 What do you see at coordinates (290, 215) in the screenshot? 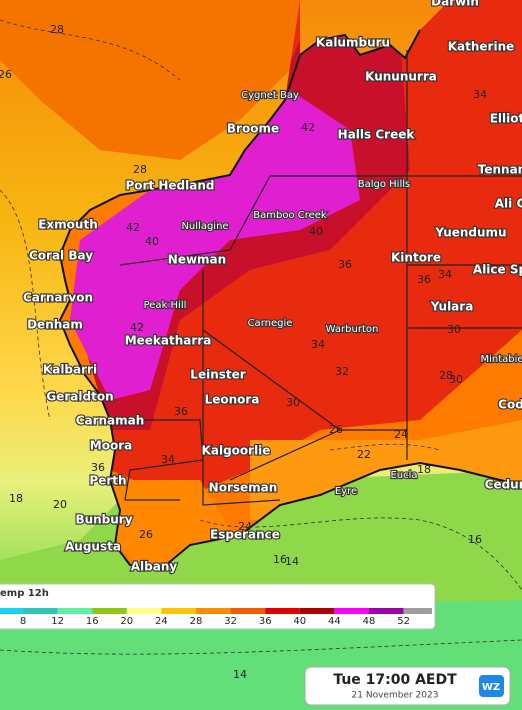
I see `place-label: Bamboo Creek` at bounding box center [290, 215].